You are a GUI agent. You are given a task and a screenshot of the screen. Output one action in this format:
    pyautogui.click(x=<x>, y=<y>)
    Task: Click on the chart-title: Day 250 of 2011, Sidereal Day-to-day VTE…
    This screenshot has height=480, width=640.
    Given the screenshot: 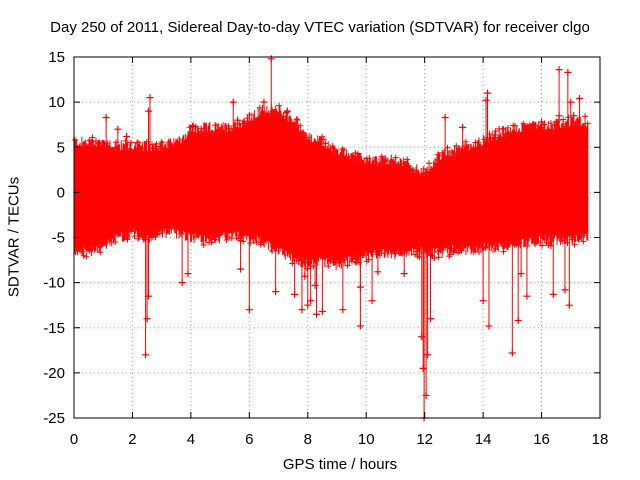 What is the action you would take?
    pyautogui.click(x=320, y=27)
    